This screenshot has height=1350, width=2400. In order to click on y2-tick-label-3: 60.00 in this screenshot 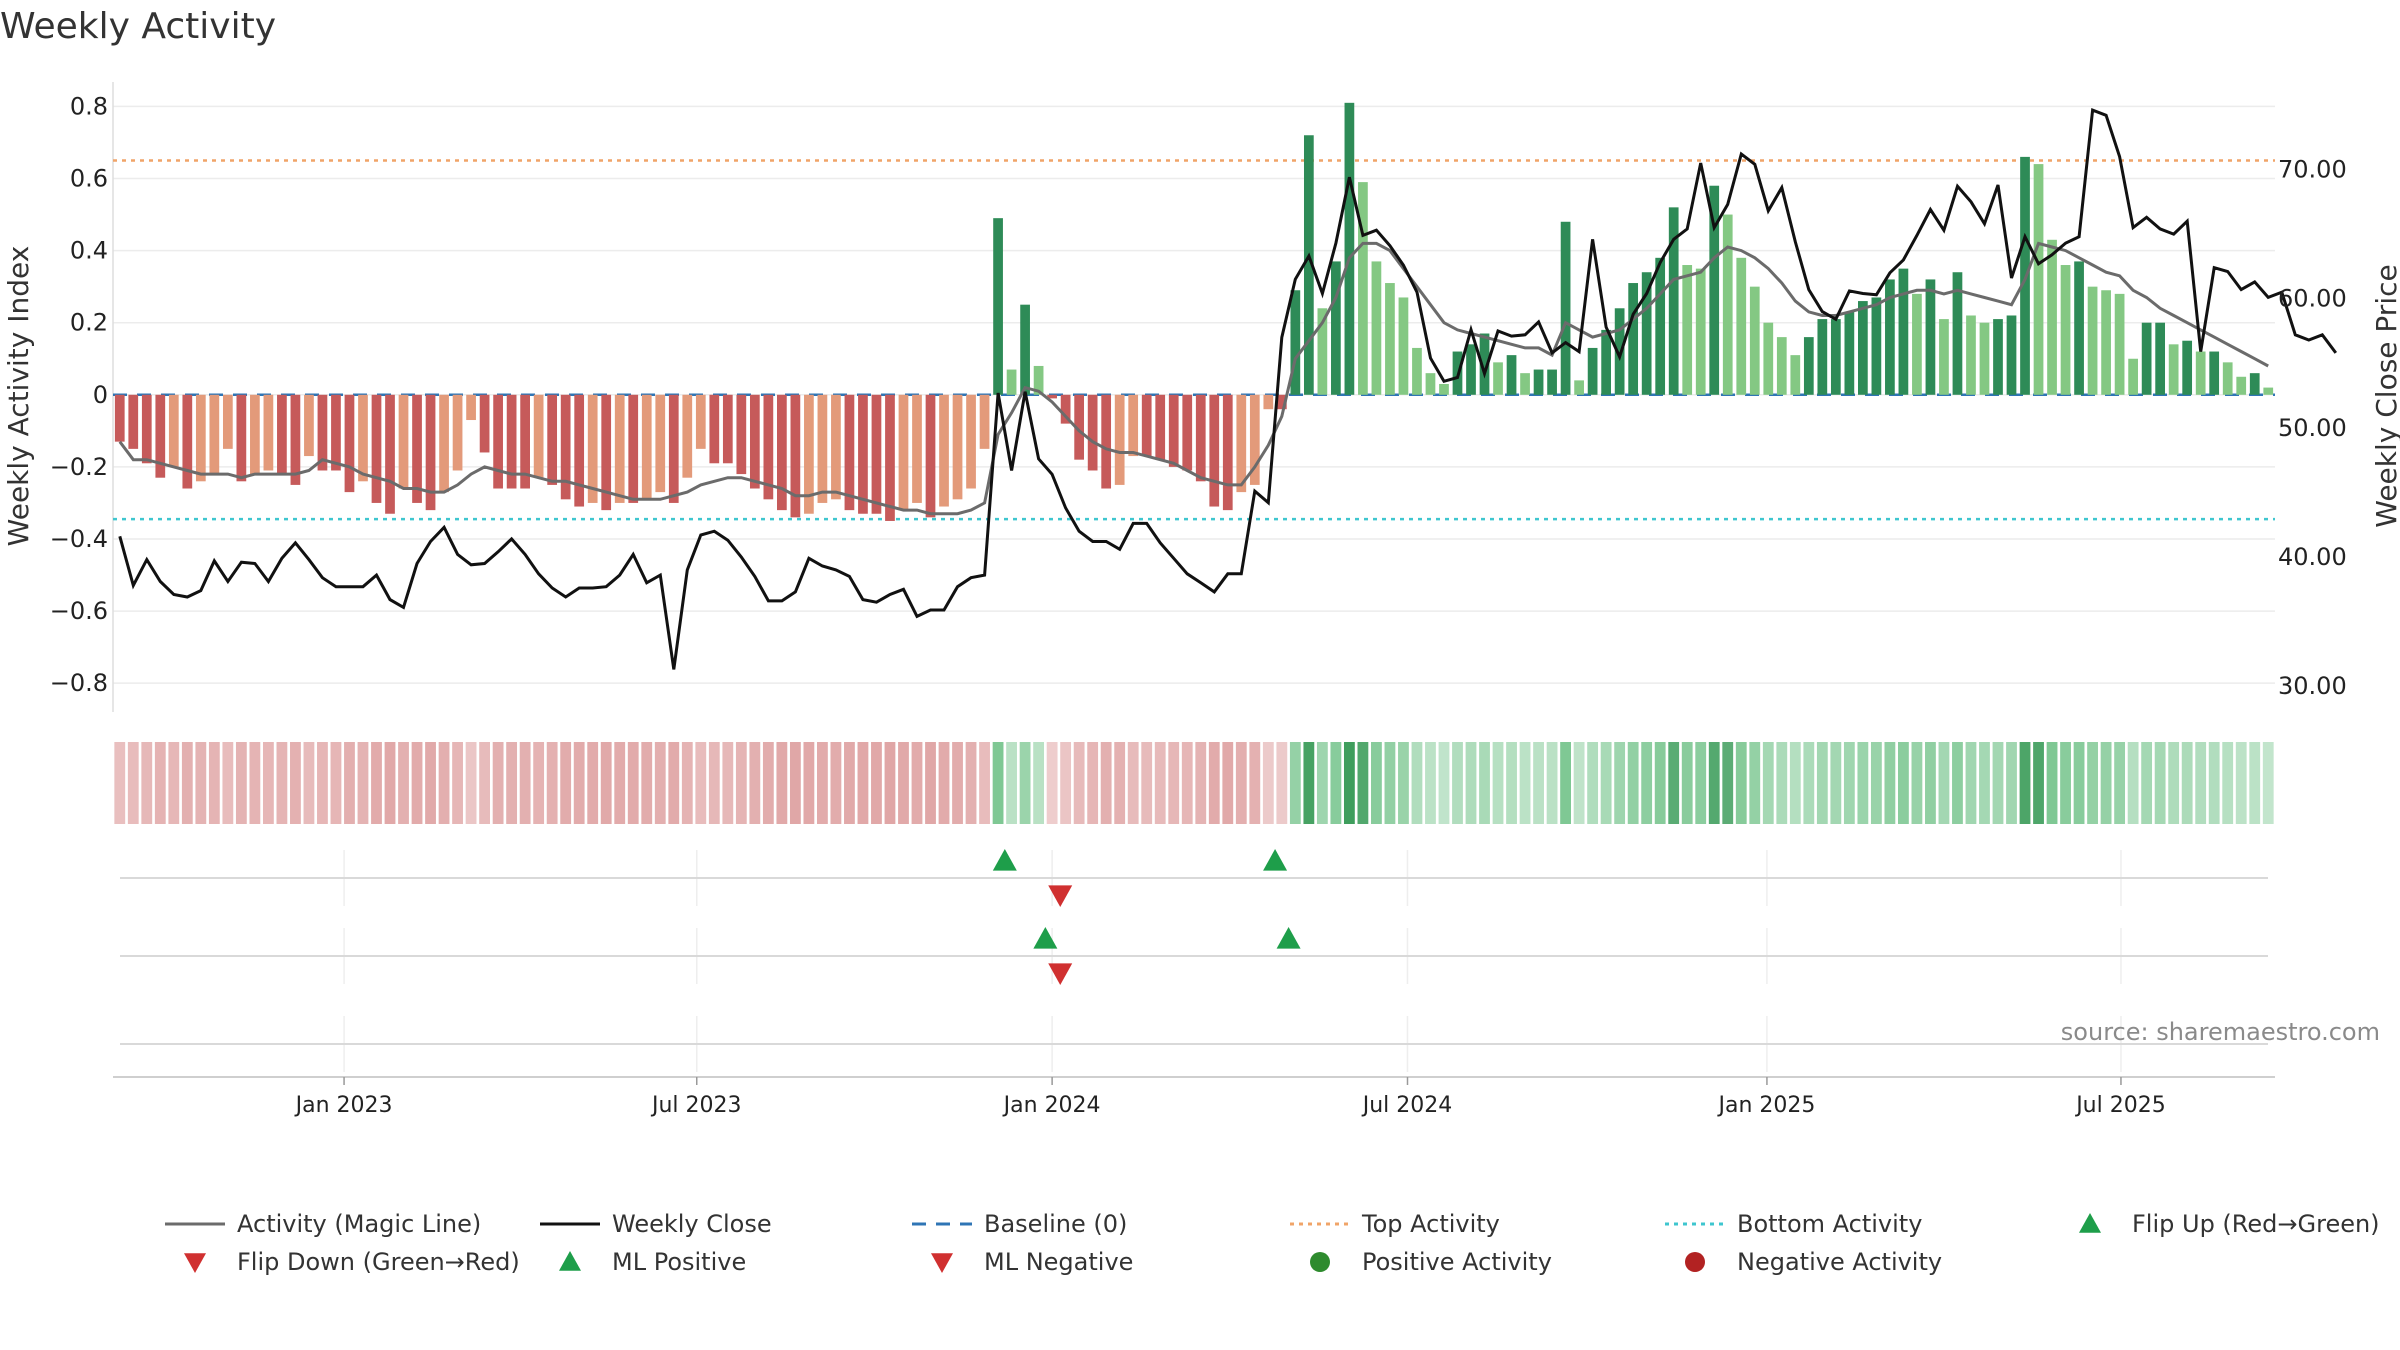, I will do `click(2312, 299)`.